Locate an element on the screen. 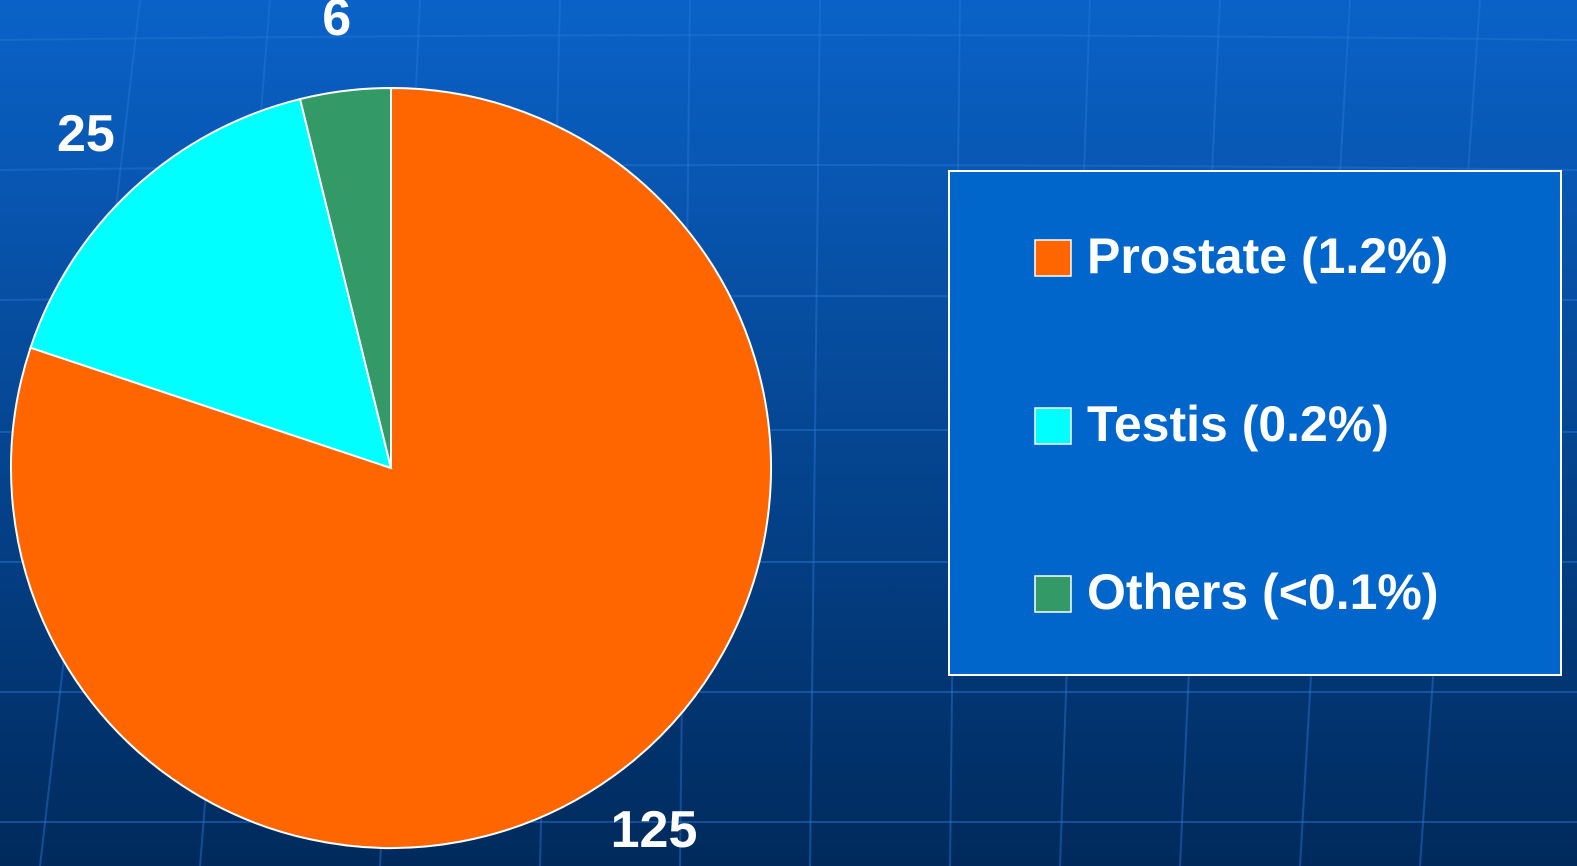  legend-label: Others (<0.1%) is located at coordinates (1263, 592).